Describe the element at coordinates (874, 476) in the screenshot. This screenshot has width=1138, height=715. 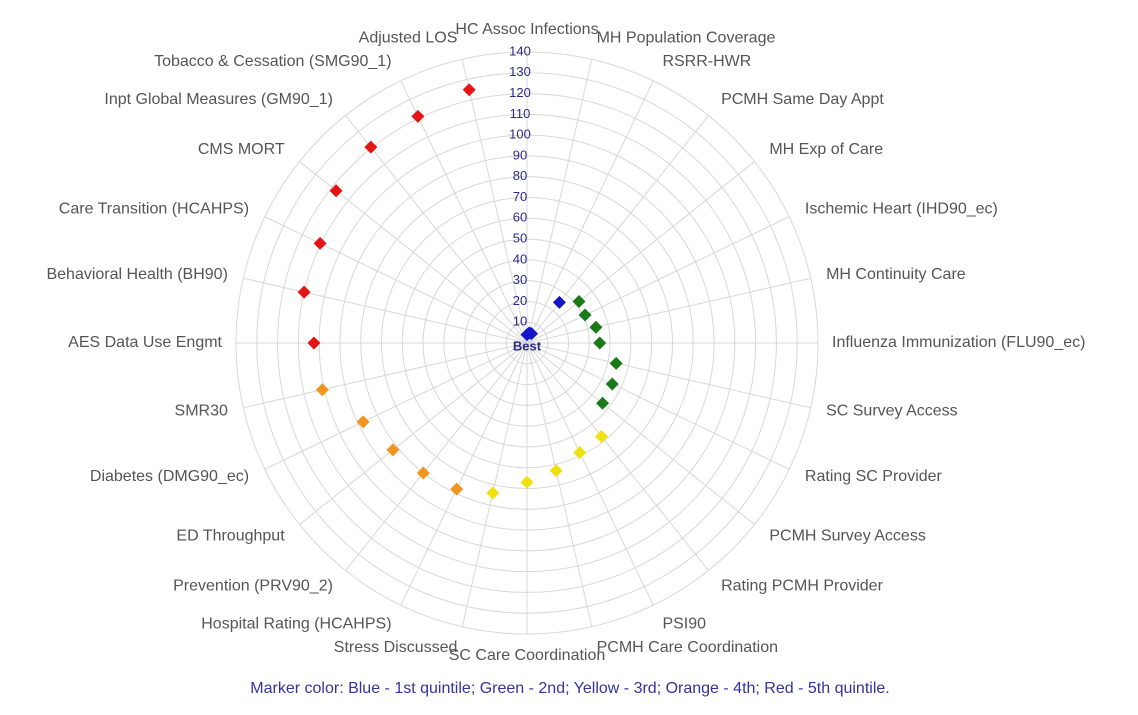
I see `category-label: Rating SC Provider` at that location.